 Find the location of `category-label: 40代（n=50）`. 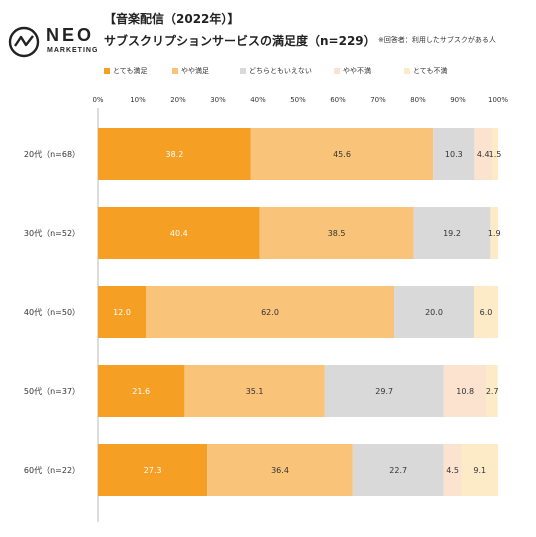

category-label: 40代（n=50） is located at coordinates (52, 312).